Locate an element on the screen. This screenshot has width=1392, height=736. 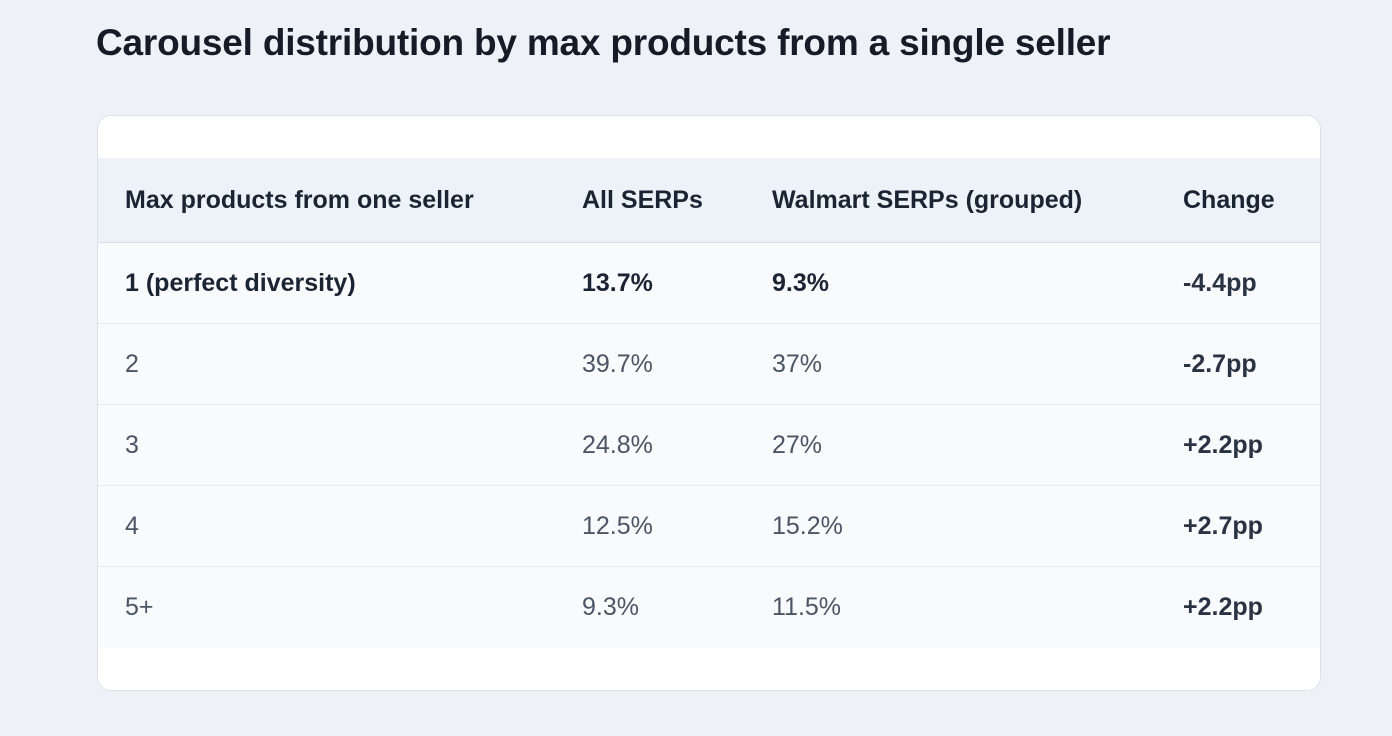
cell-all-serps: 24.8% is located at coordinates (617, 444).